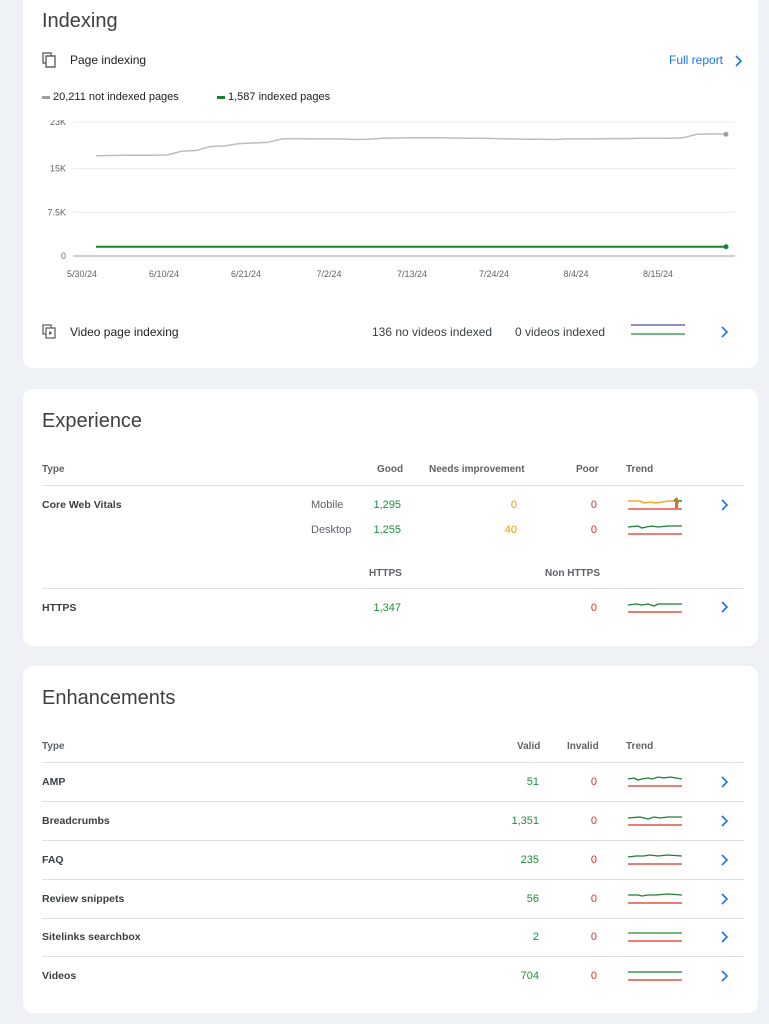 This screenshot has height=1024, width=769. I want to click on enh-row: Review snippets 56 0, so click(390, 899).